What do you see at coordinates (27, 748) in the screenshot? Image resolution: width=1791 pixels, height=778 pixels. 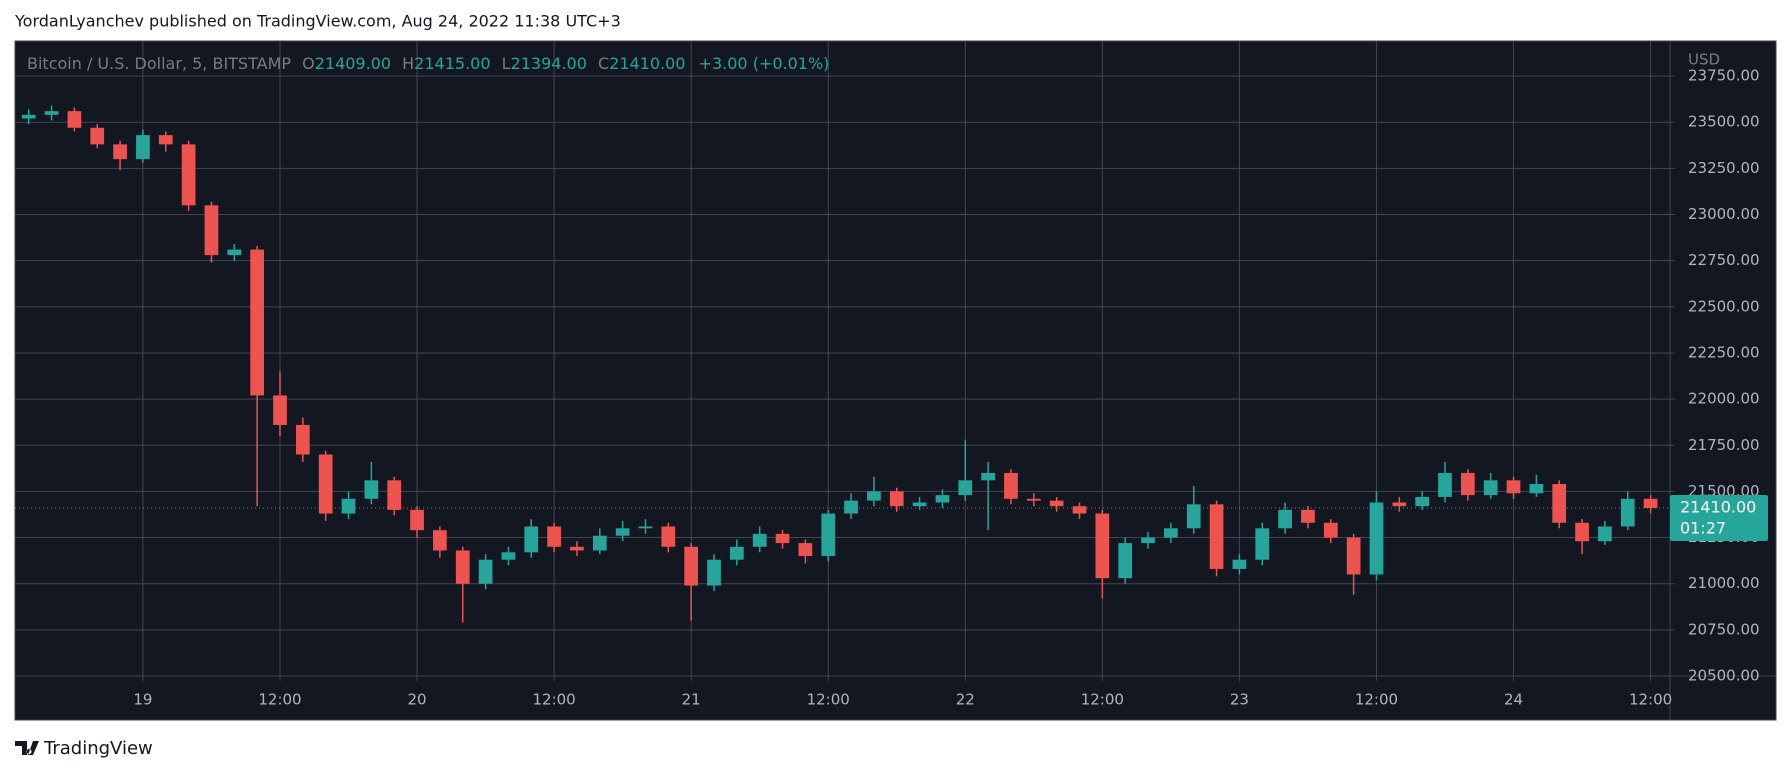 I see `logo-icon` at bounding box center [27, 748].